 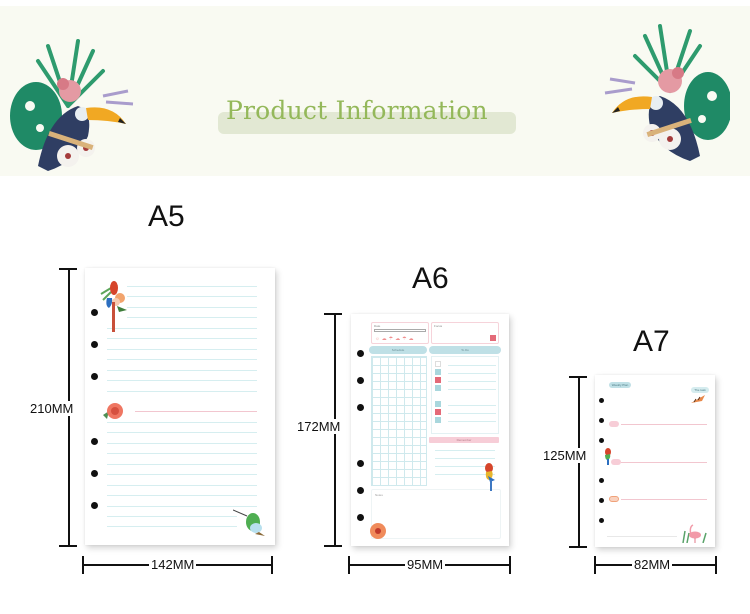 I want to click on tiger-icon, so click(x=698, y=399).